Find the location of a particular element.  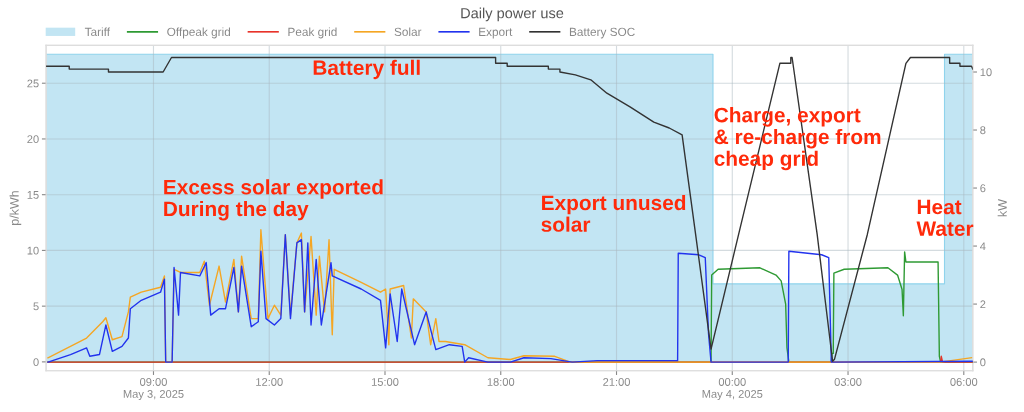

annotation: Battery full is located at coordinates (366, 69).